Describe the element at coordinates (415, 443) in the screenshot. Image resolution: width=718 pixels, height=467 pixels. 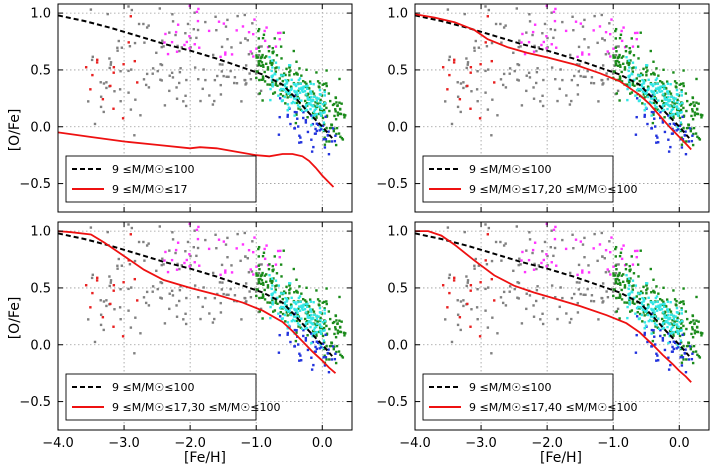
I see `x-tick-label: −4.0` at that location.